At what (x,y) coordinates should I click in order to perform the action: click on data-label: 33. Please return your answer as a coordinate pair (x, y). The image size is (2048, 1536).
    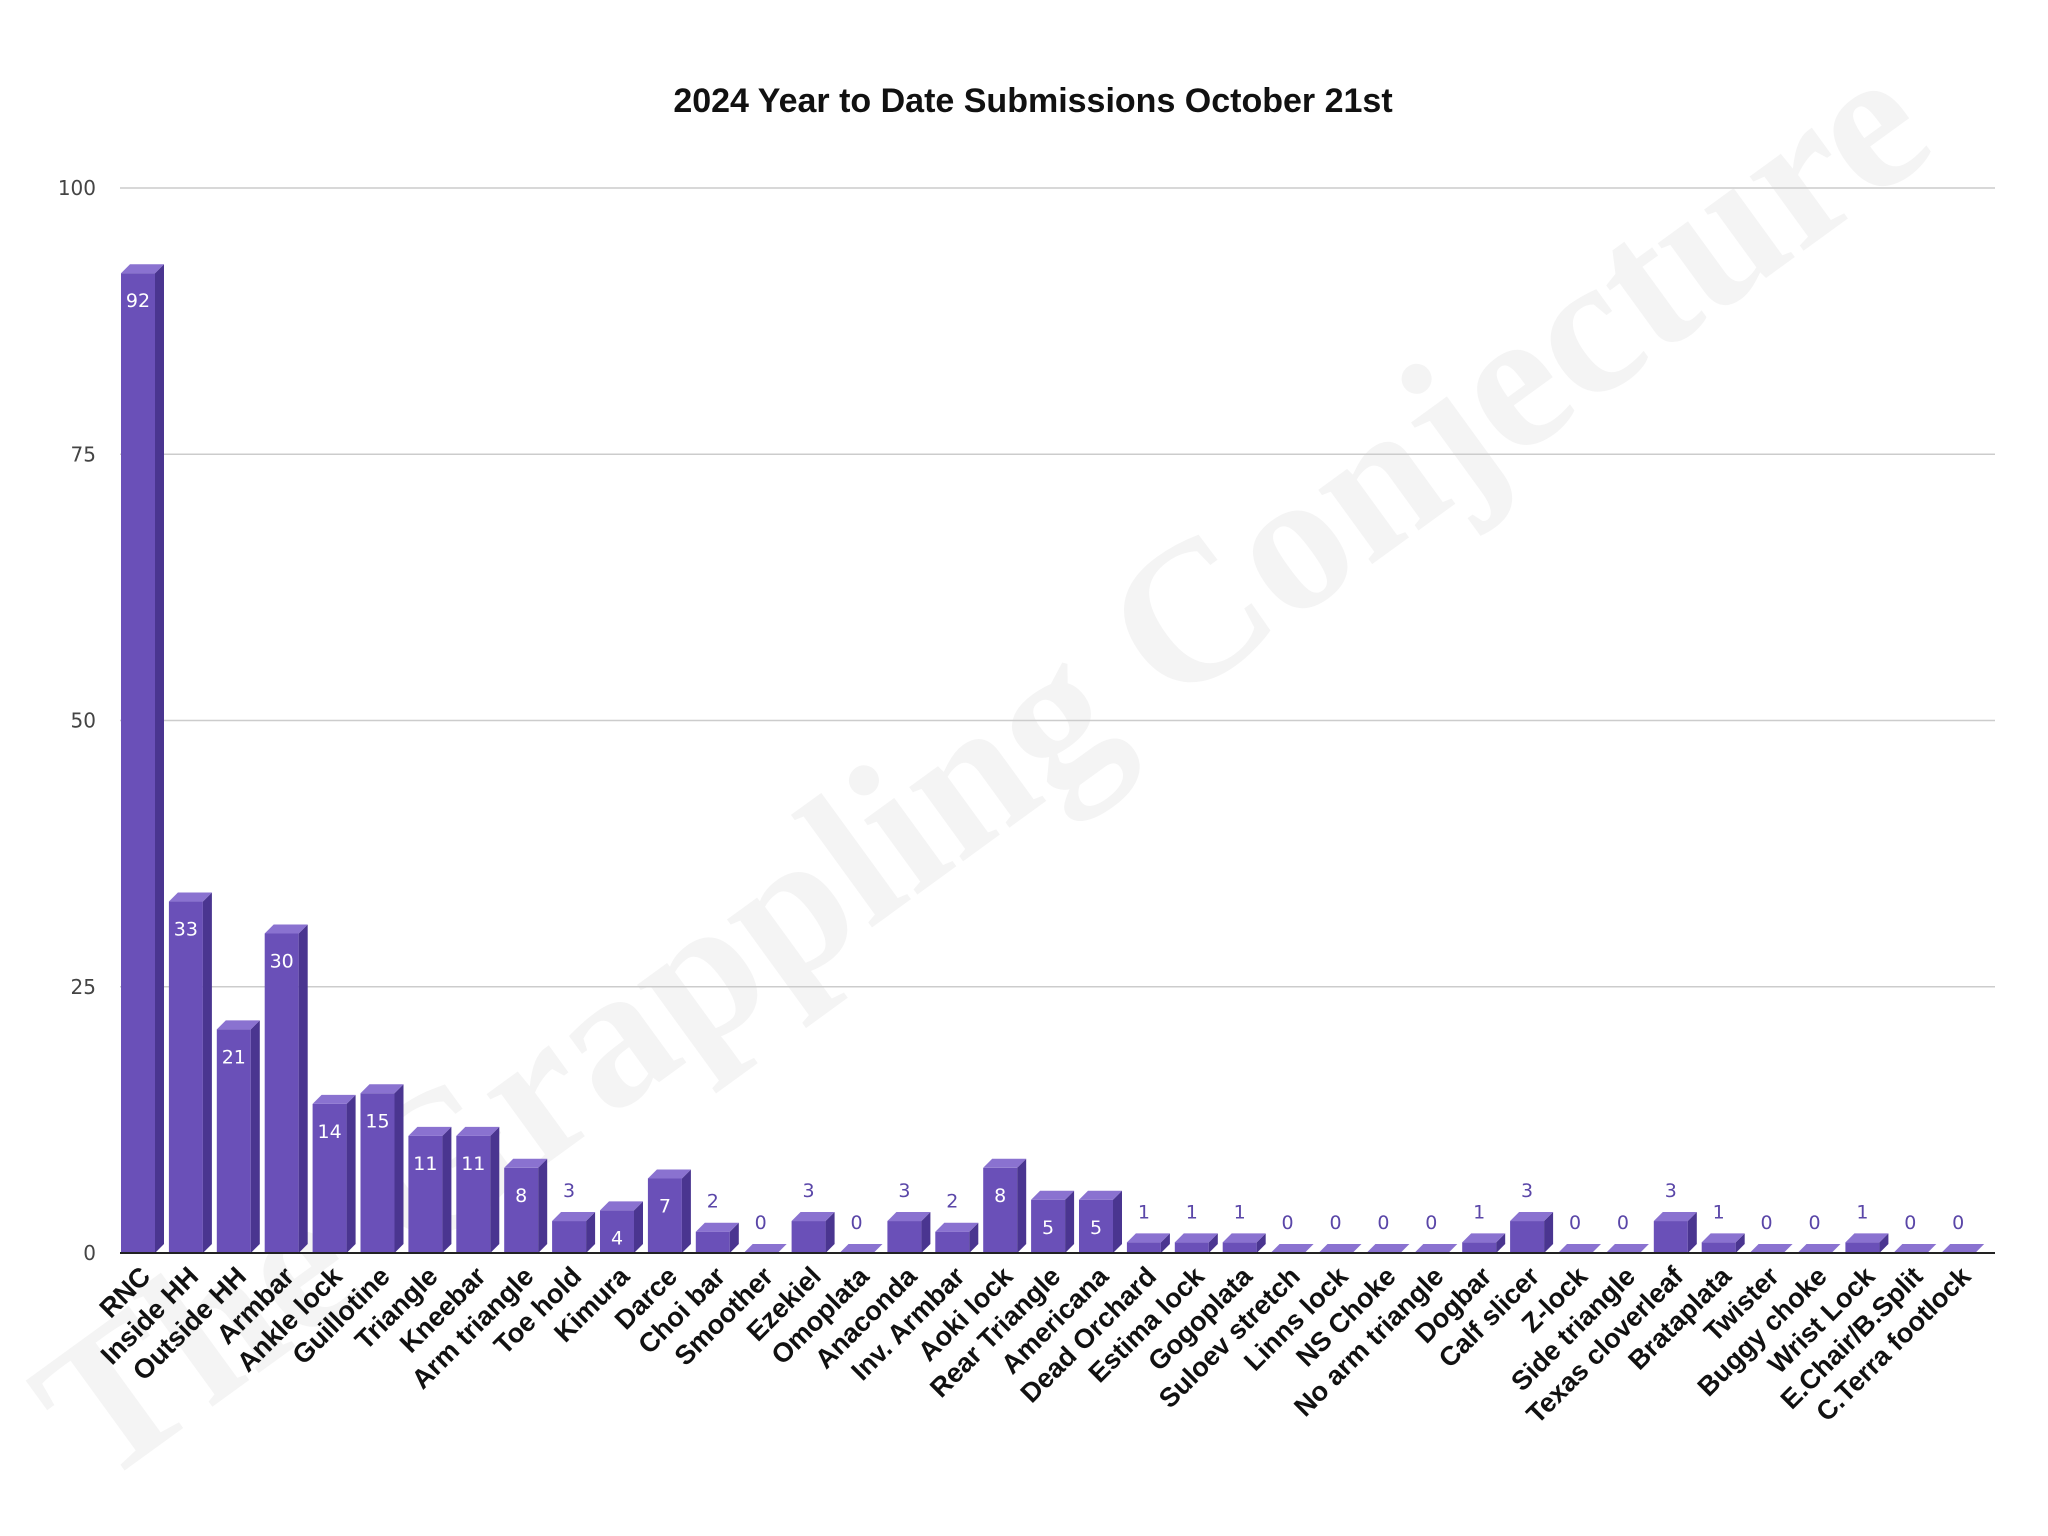
    Looking at the image, I should click on (186, 930).